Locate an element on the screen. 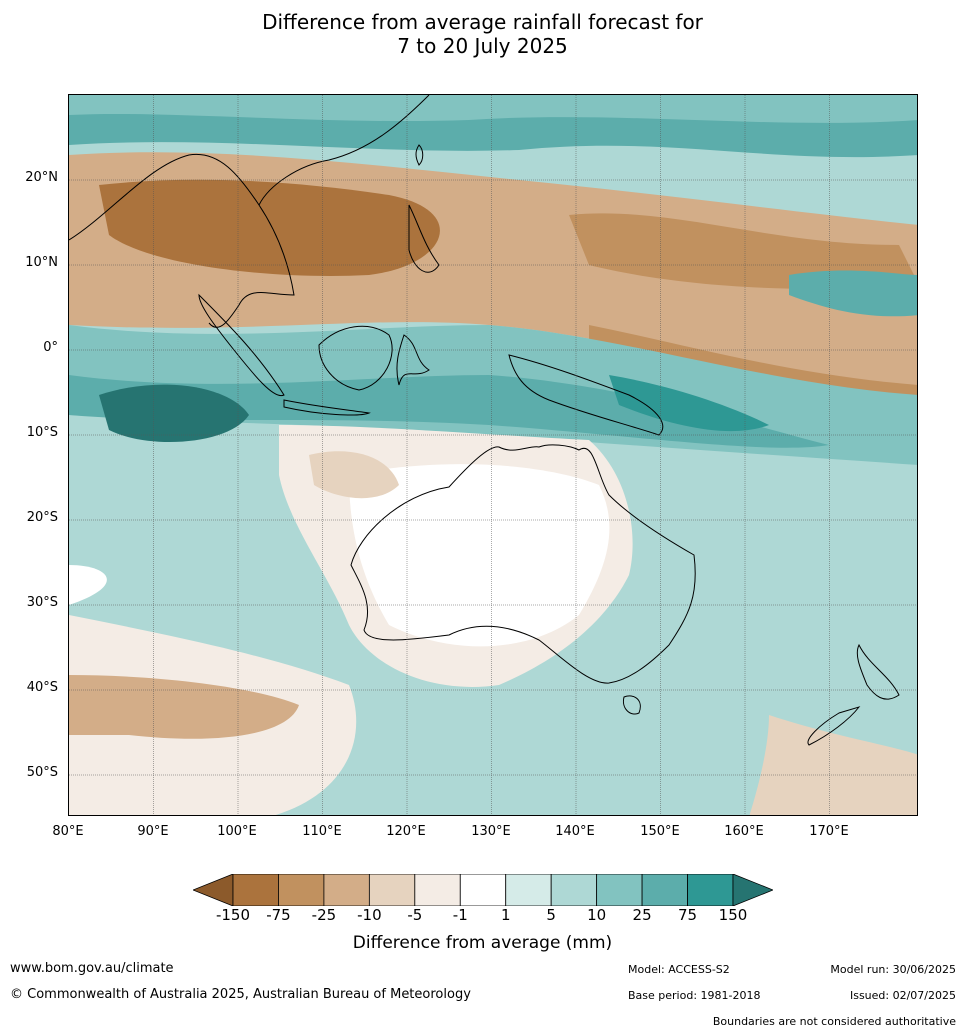  lon-label-170e: 170°E is located at coordinates (829, 831).